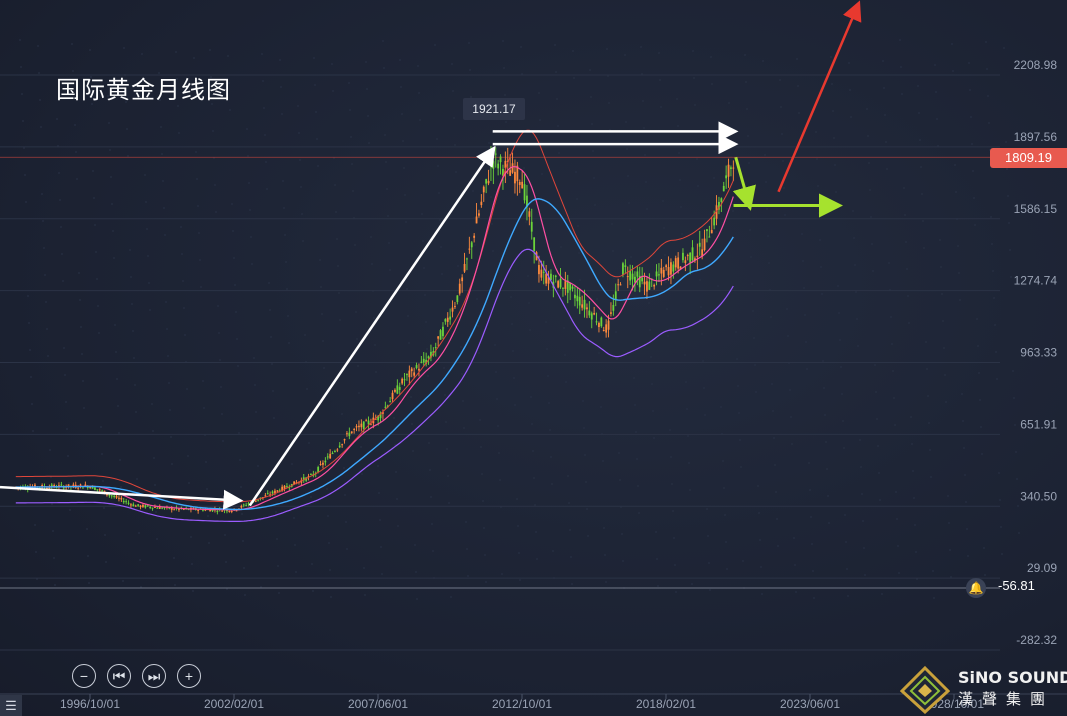 The image size is (1067, 716). Describe the element at coordinates (154, 676) in the screenshot. I see `next-button: ⏭` at that location.